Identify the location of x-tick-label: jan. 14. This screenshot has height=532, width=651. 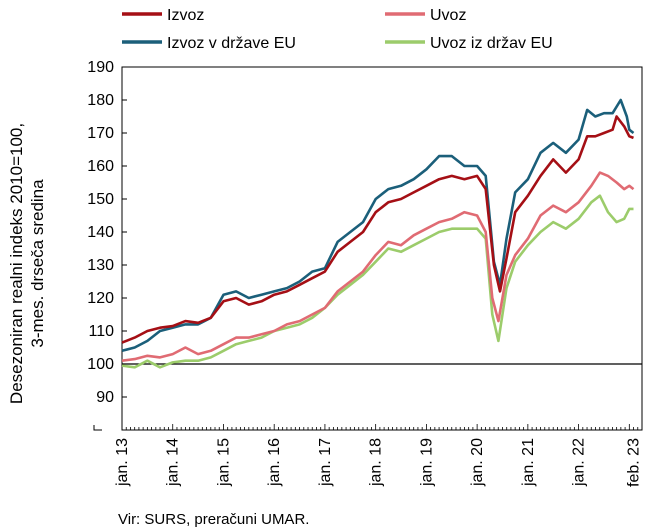
(173, 462).